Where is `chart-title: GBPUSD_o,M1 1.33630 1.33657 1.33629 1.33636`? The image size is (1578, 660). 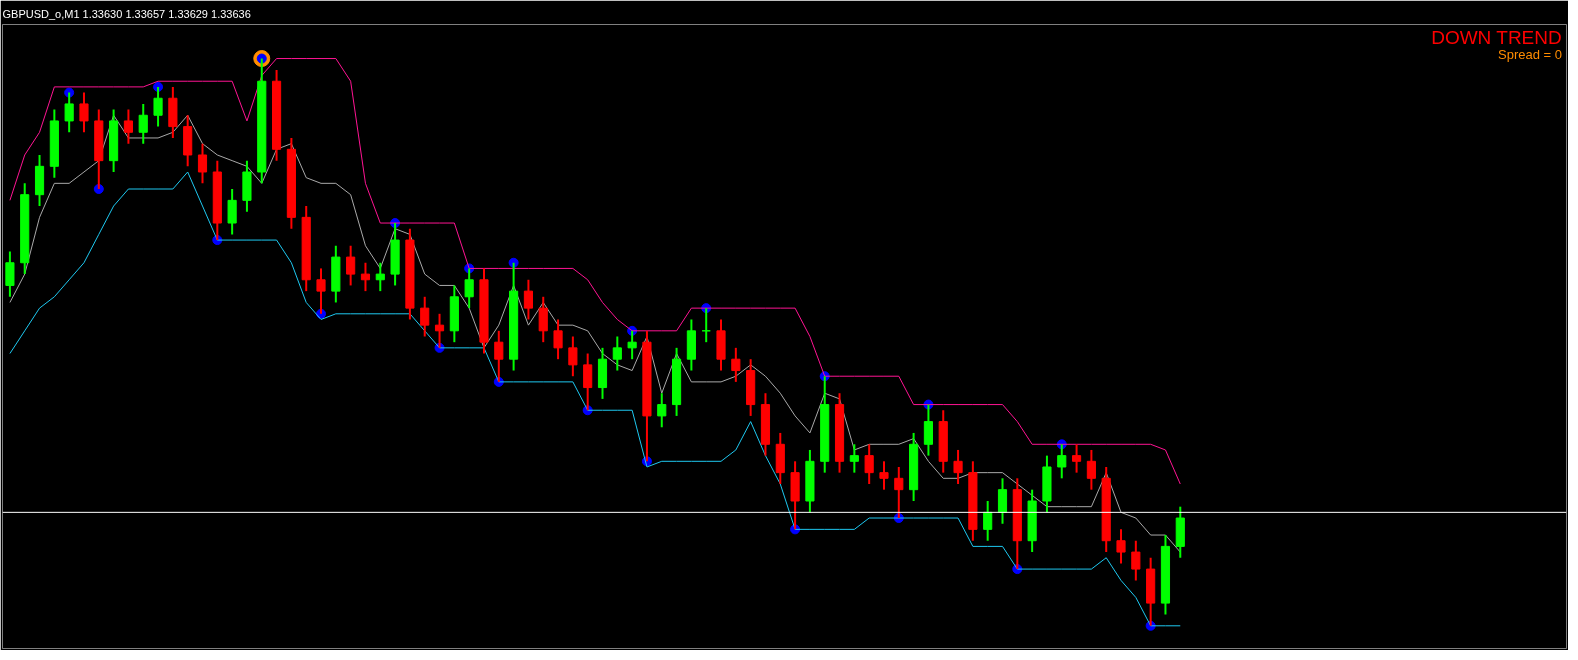
chart-title: GBPUSD_o,M1 1.33630 1.33657 1.33629 1.33636 is located at coordinates (126, 13).